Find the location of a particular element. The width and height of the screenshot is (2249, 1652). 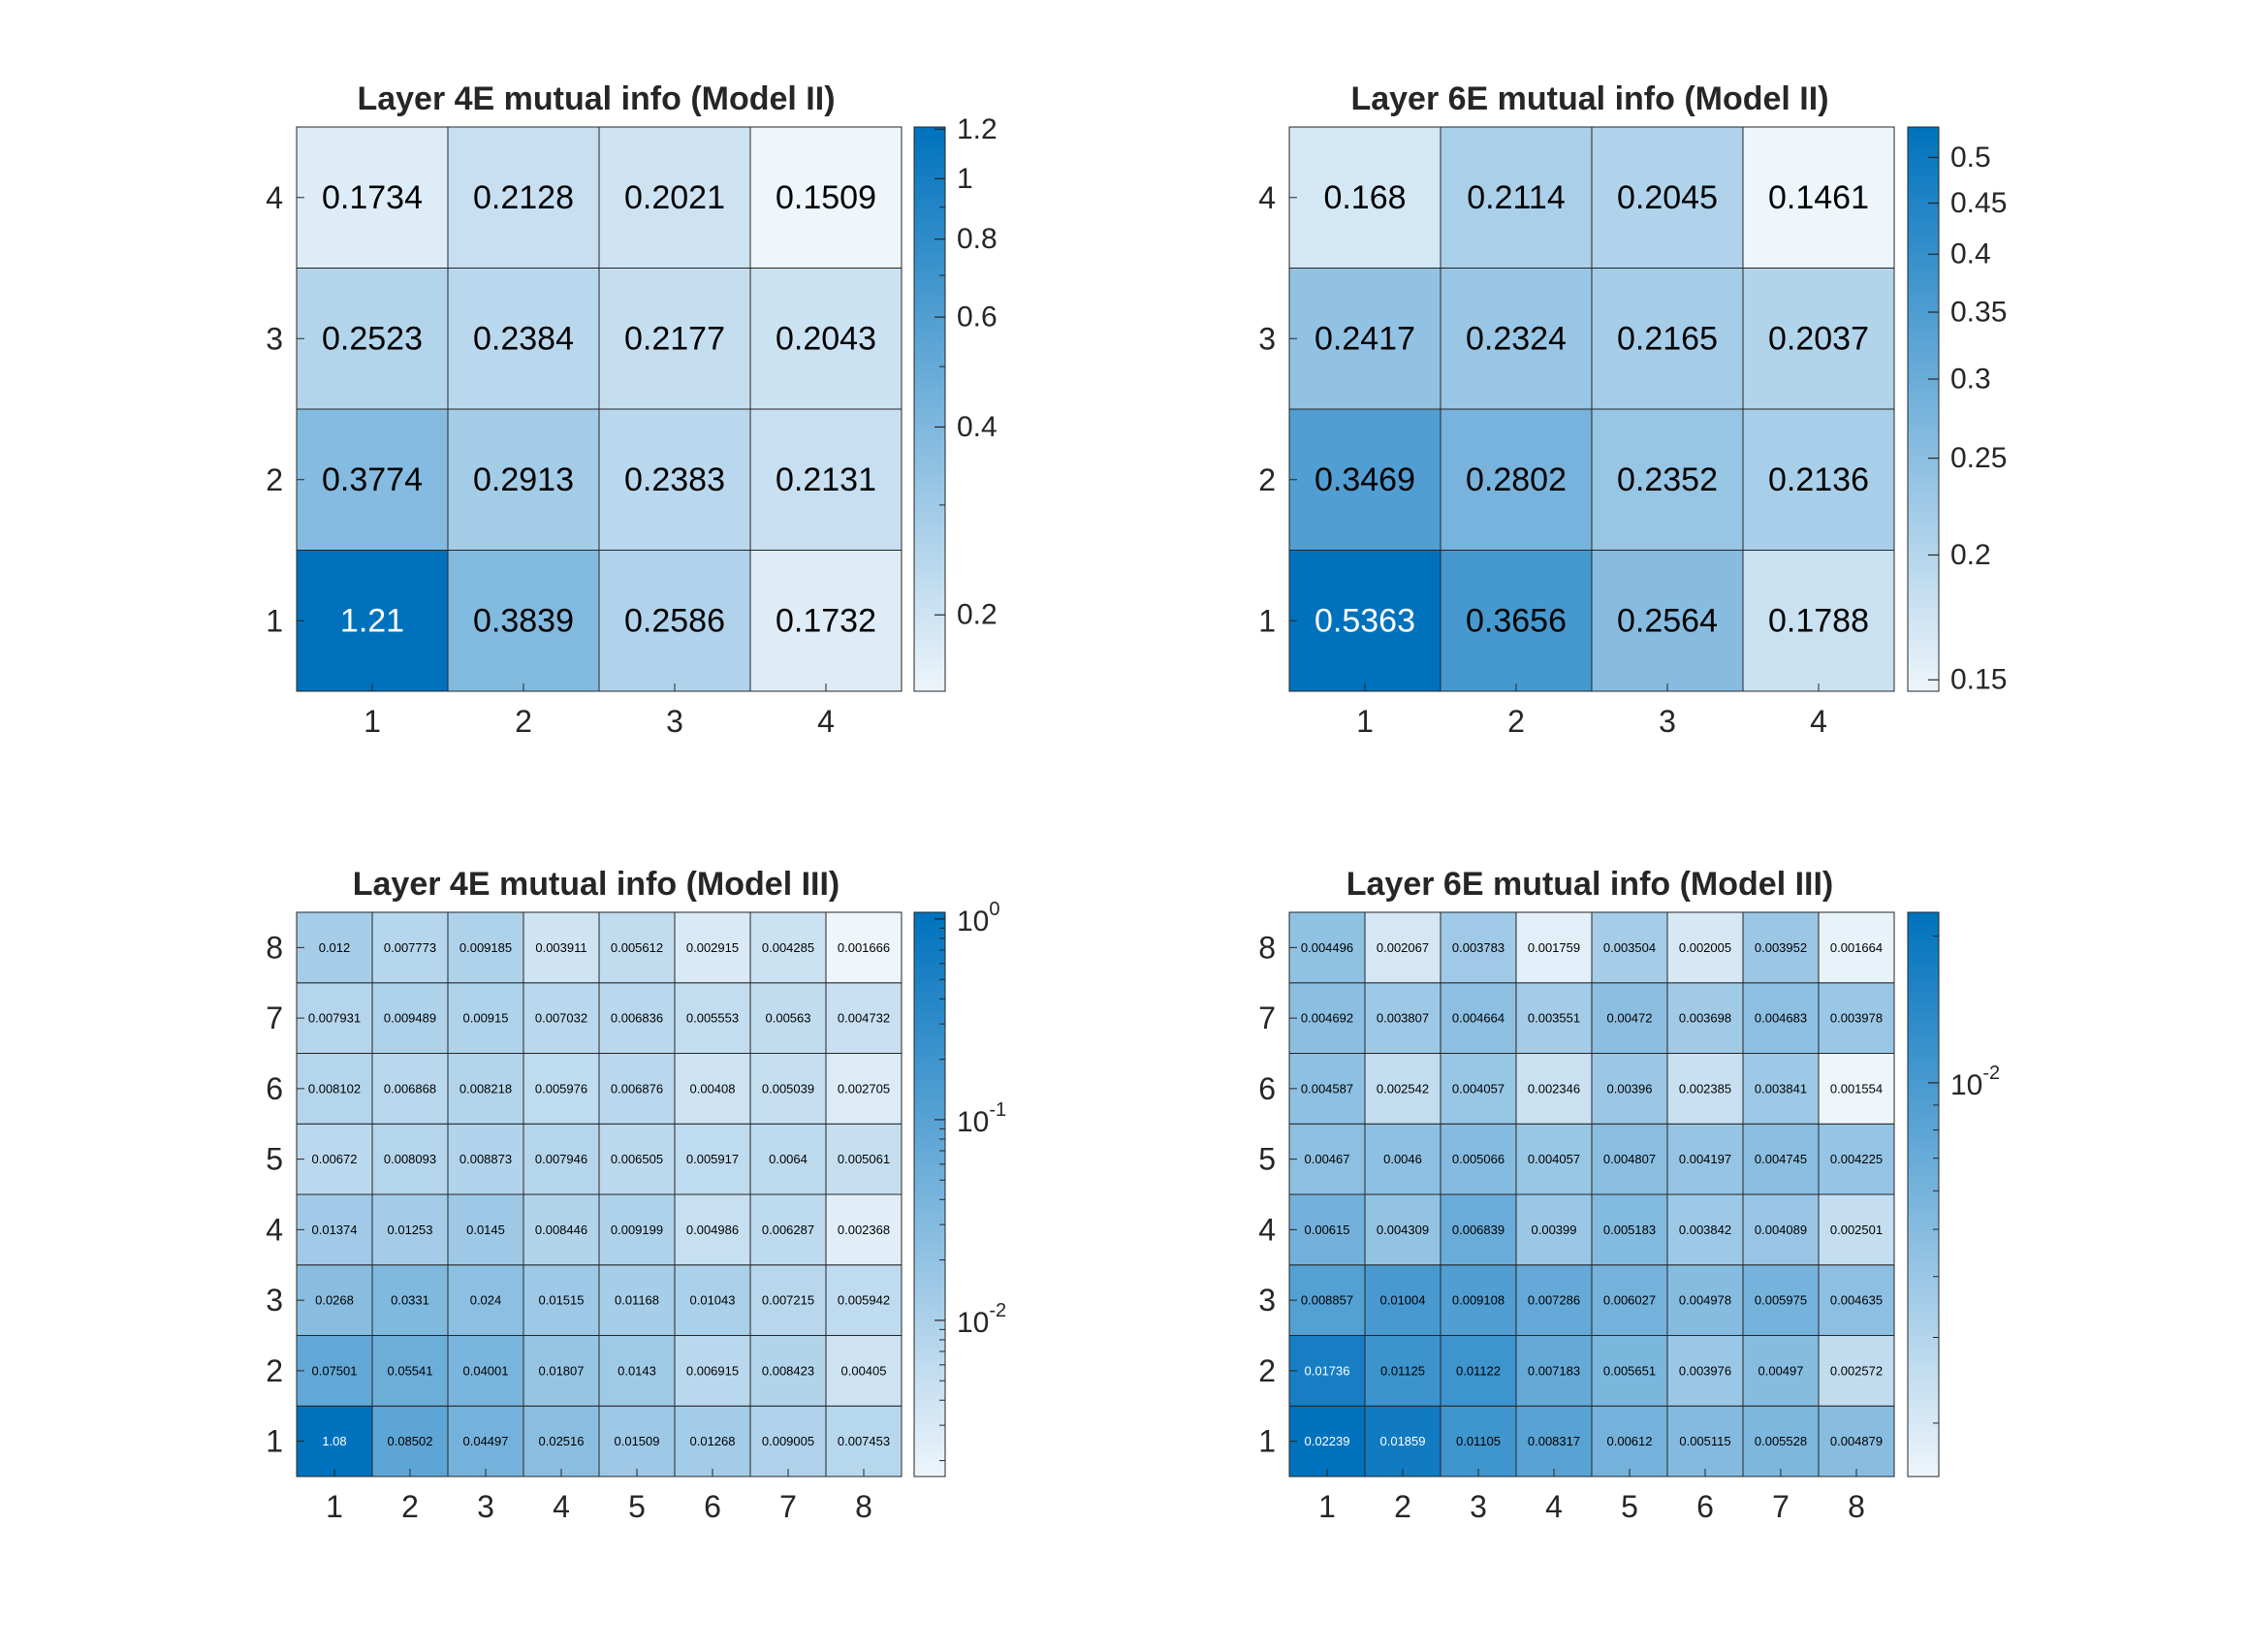

cell-value-label: 0.002368 is located at coordinates (864, 1230).